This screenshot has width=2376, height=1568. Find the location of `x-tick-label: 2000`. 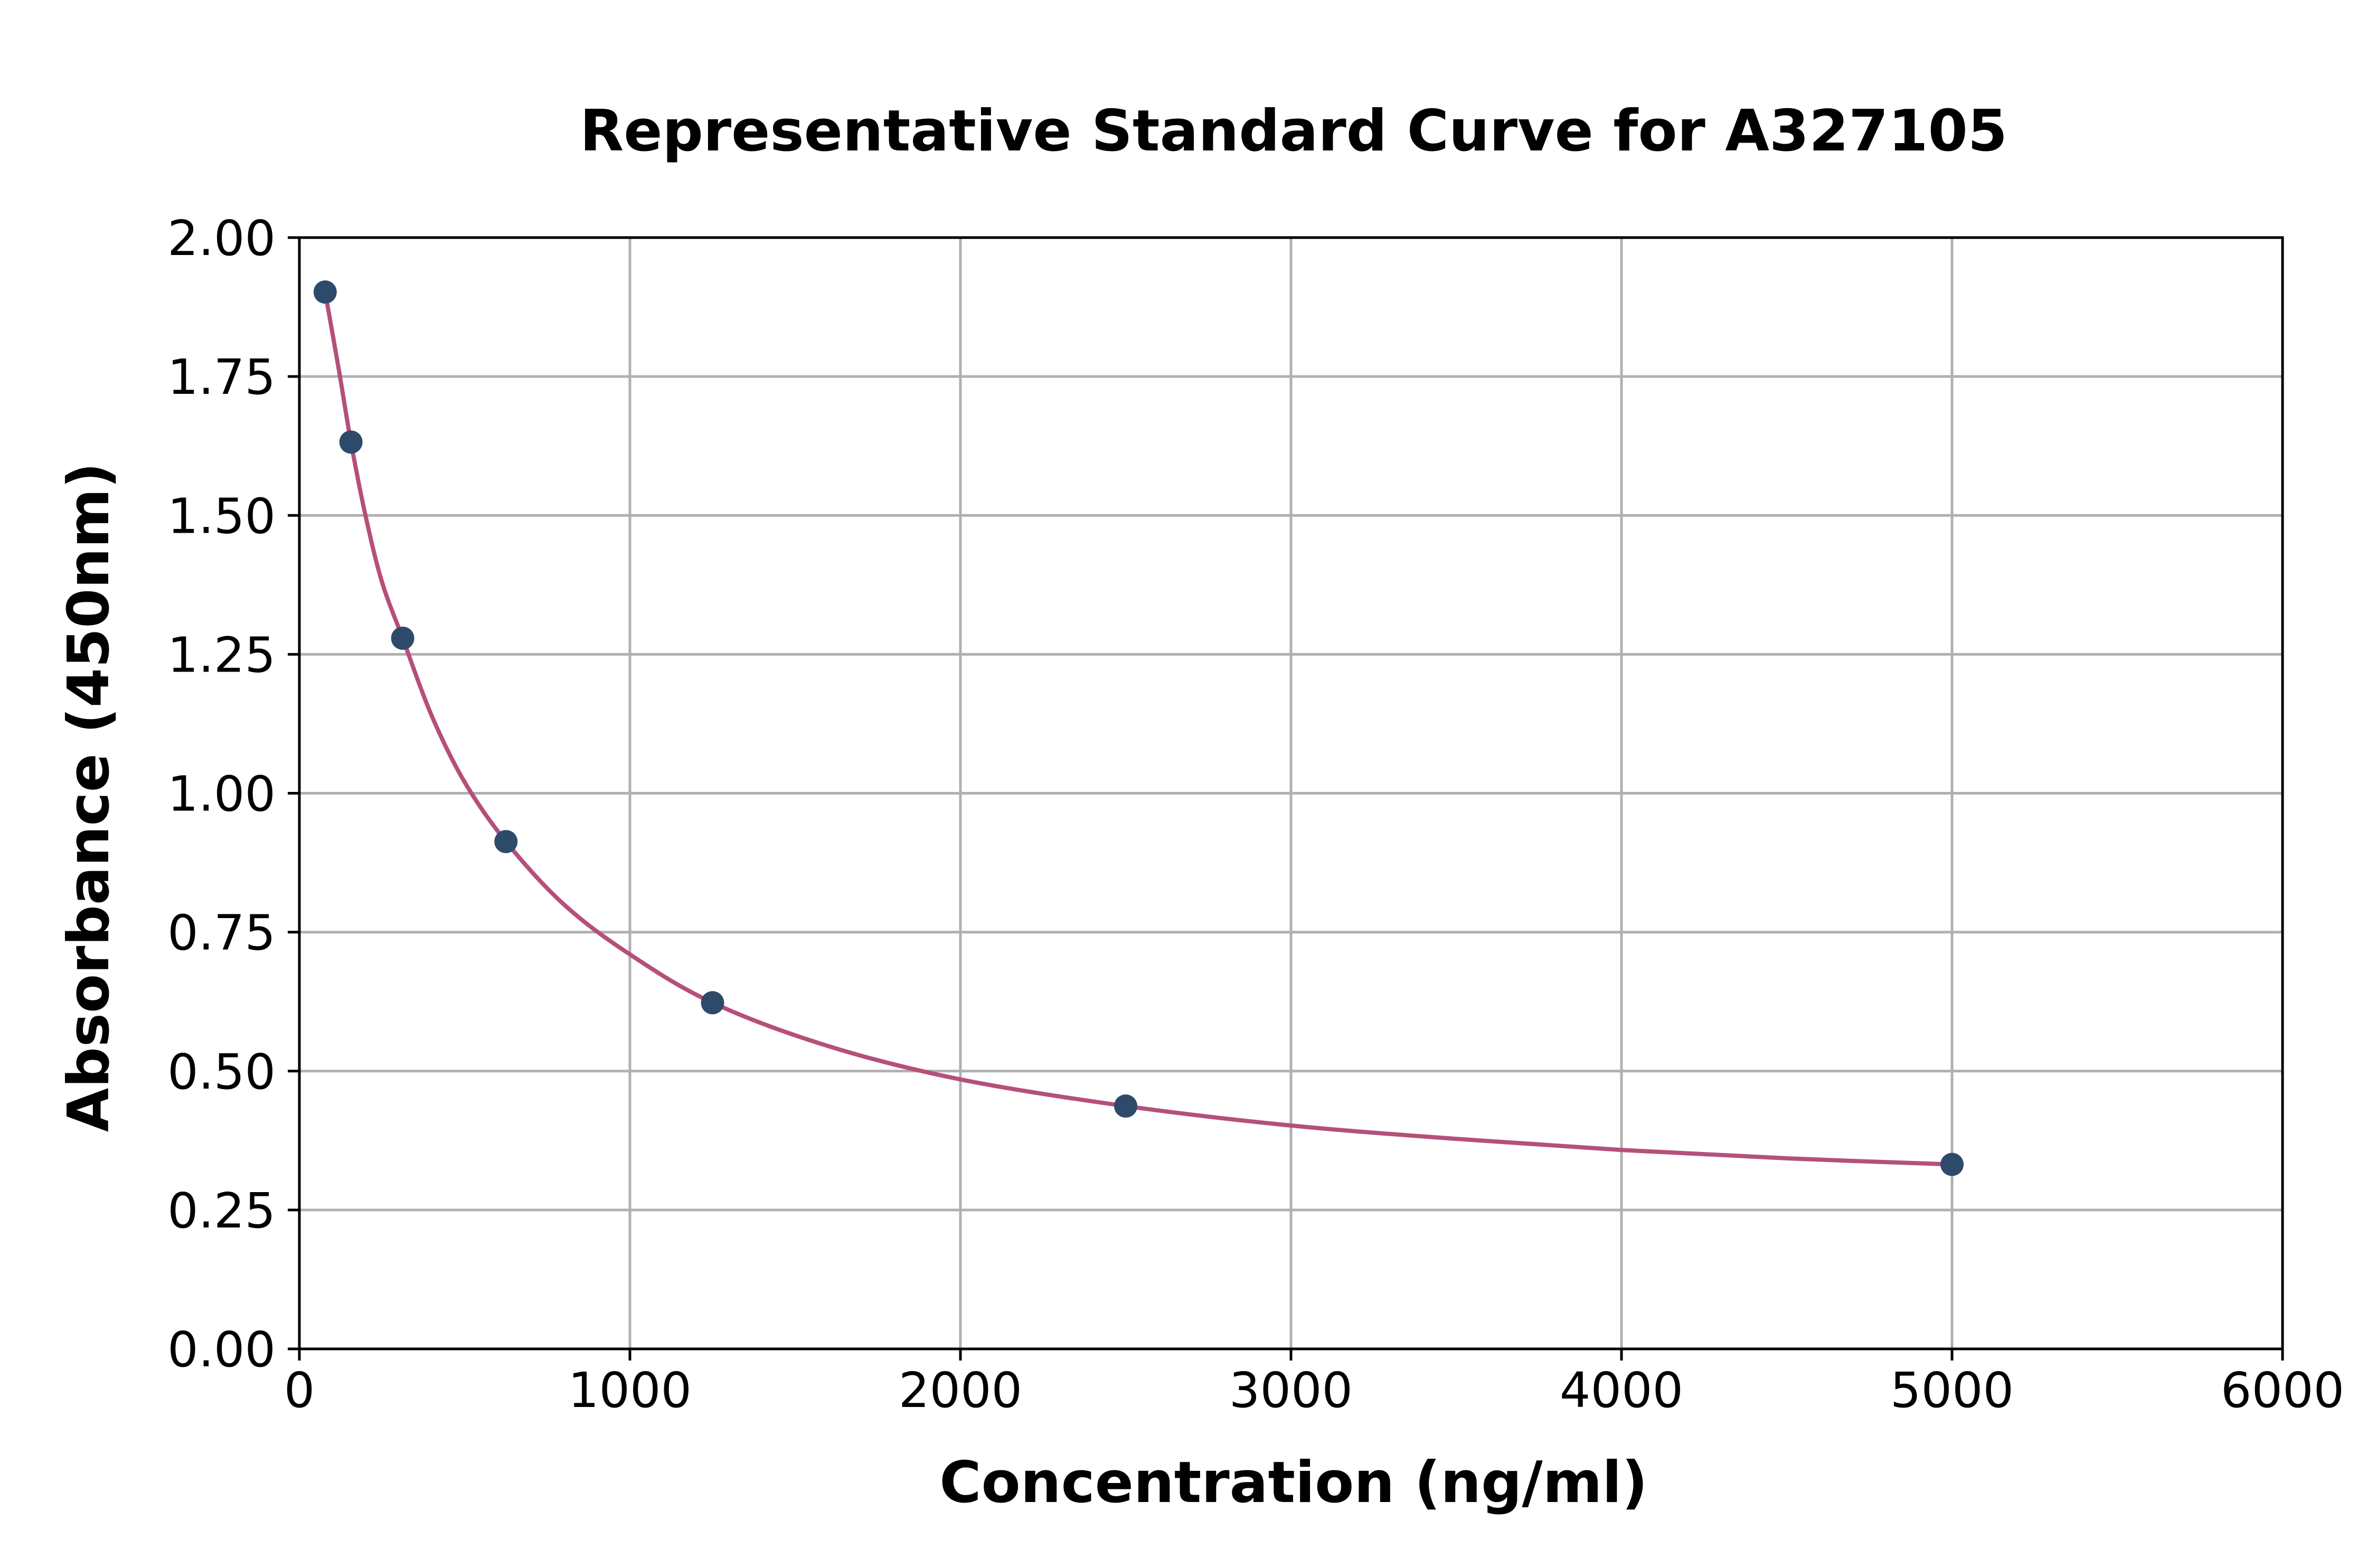

x-tick-label: 2000 is located at coordinates (961, 1390).